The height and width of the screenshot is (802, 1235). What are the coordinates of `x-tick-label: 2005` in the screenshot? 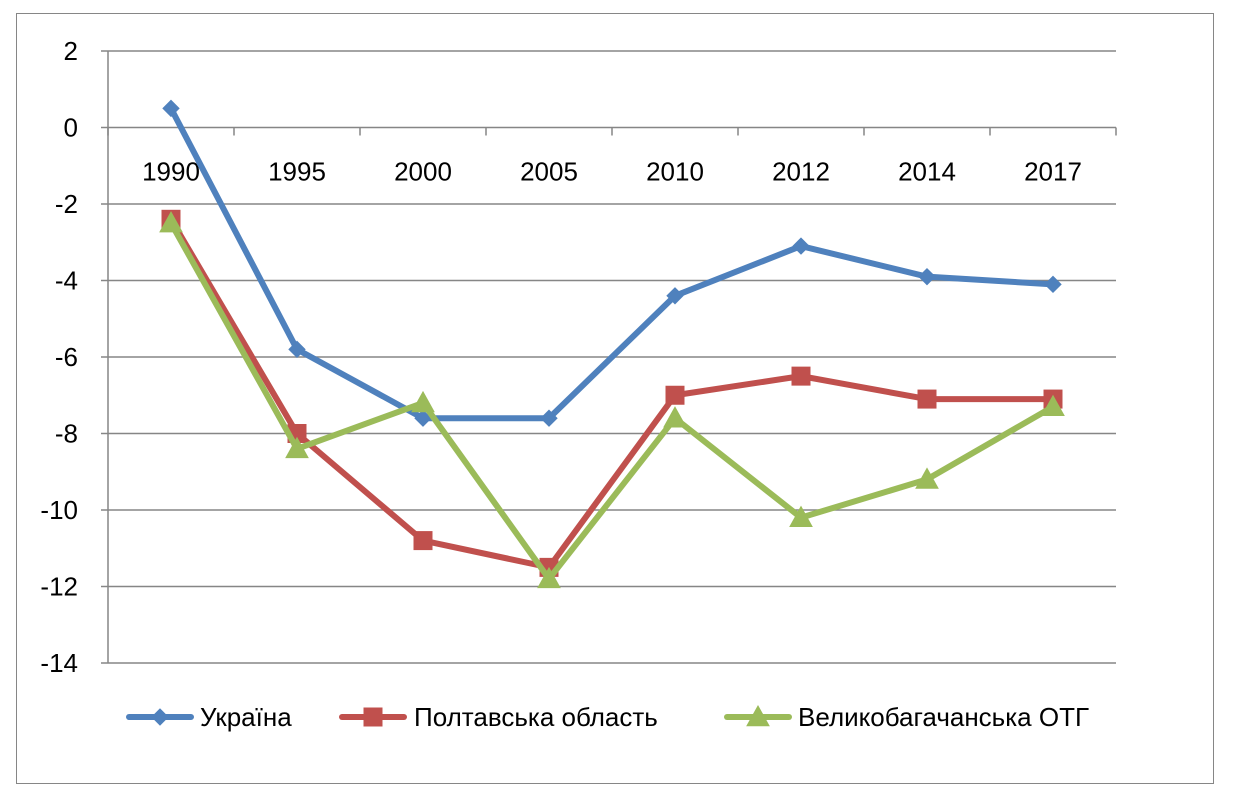 It's located at (549, 172).